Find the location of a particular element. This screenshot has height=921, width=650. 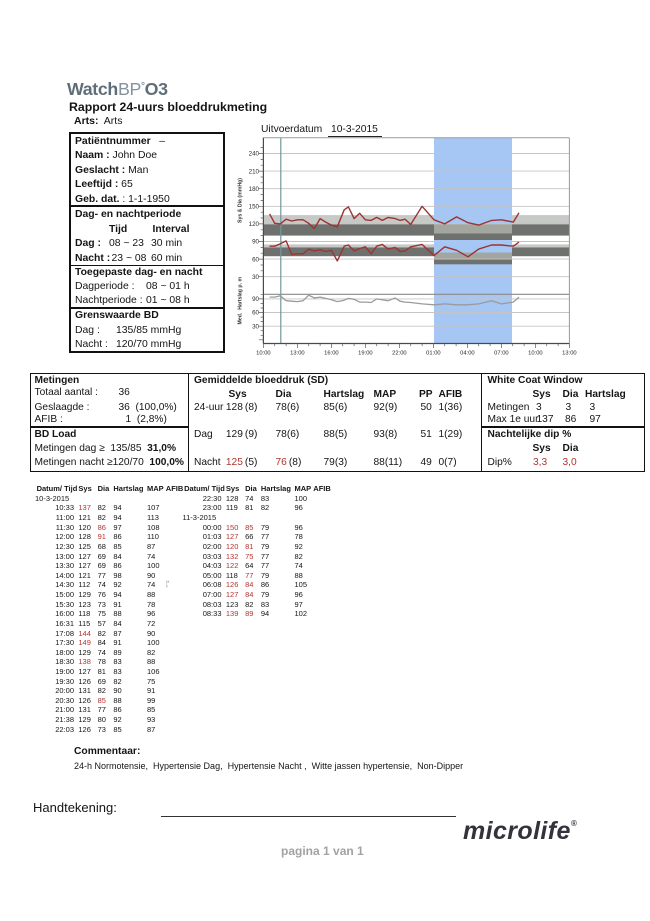

svg-text: Sys & Dia (mmHg) is located at coordinates (241, 200).